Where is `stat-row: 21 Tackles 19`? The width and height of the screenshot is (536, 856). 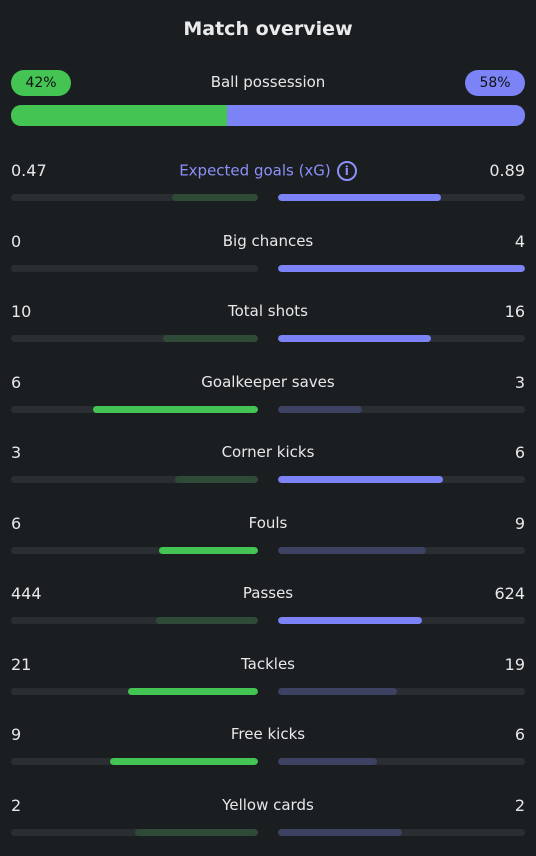
stat-row: 21 Tackles 19 is located at coordinates (268, 687).